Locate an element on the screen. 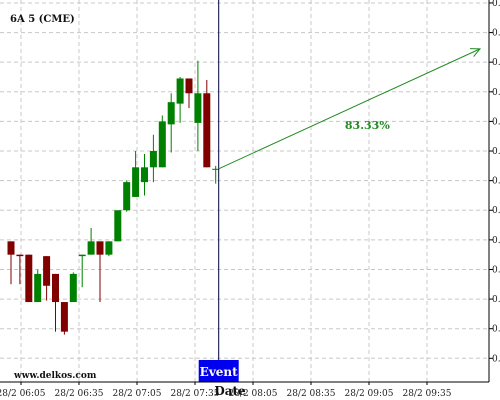 This screenshot has height=400, width=500. projection-label: 83.33% is located at coordinates (367, 125).